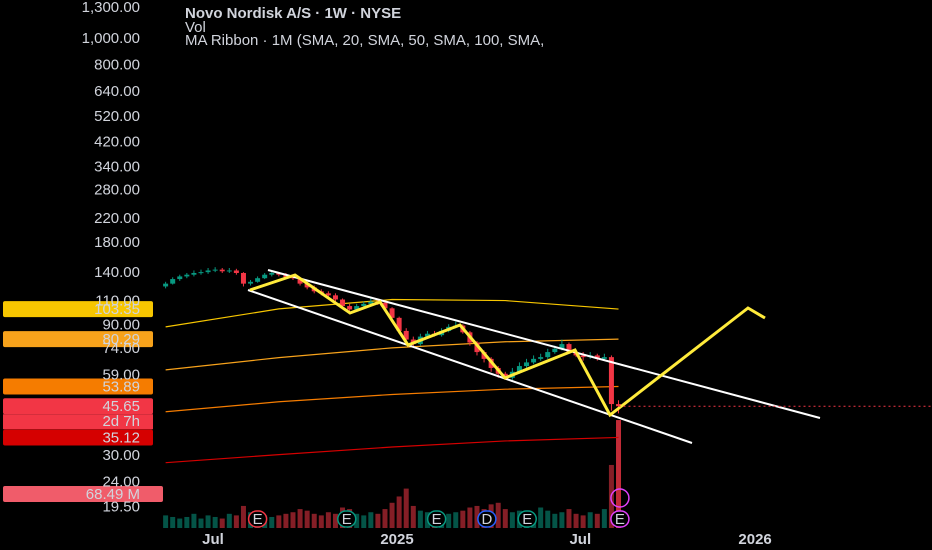 The width and height of the screenshot is (932, 550). Describe the element at coordinates (117, 272) in the screenshot. I see `y-tick-label: 140.00` at that location.